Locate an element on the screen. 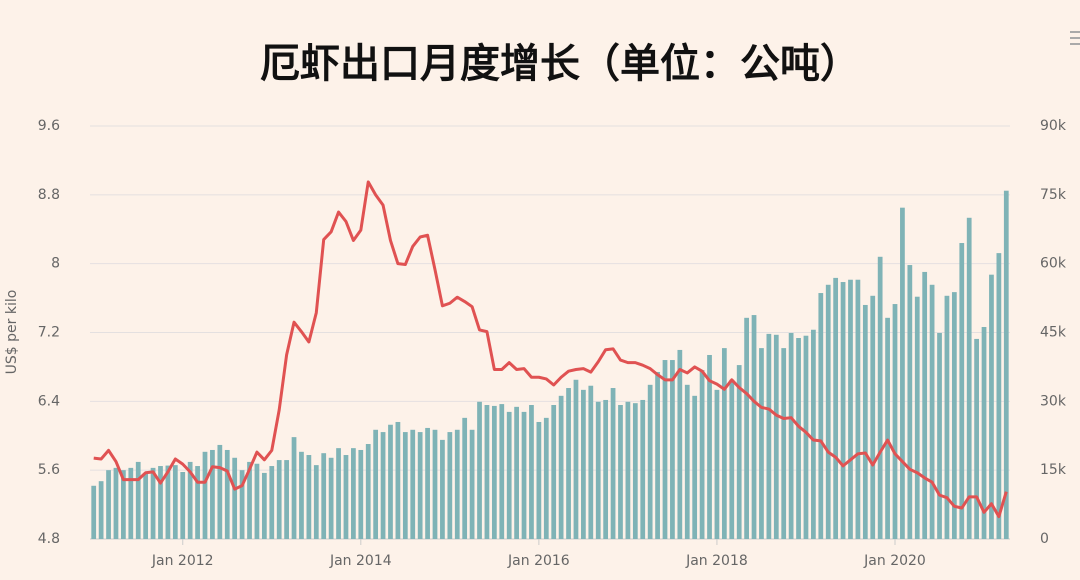 The width and height of the screenshot is (1080, 580). y-tick-label: 8.8 is located at coordinates (49, 195).